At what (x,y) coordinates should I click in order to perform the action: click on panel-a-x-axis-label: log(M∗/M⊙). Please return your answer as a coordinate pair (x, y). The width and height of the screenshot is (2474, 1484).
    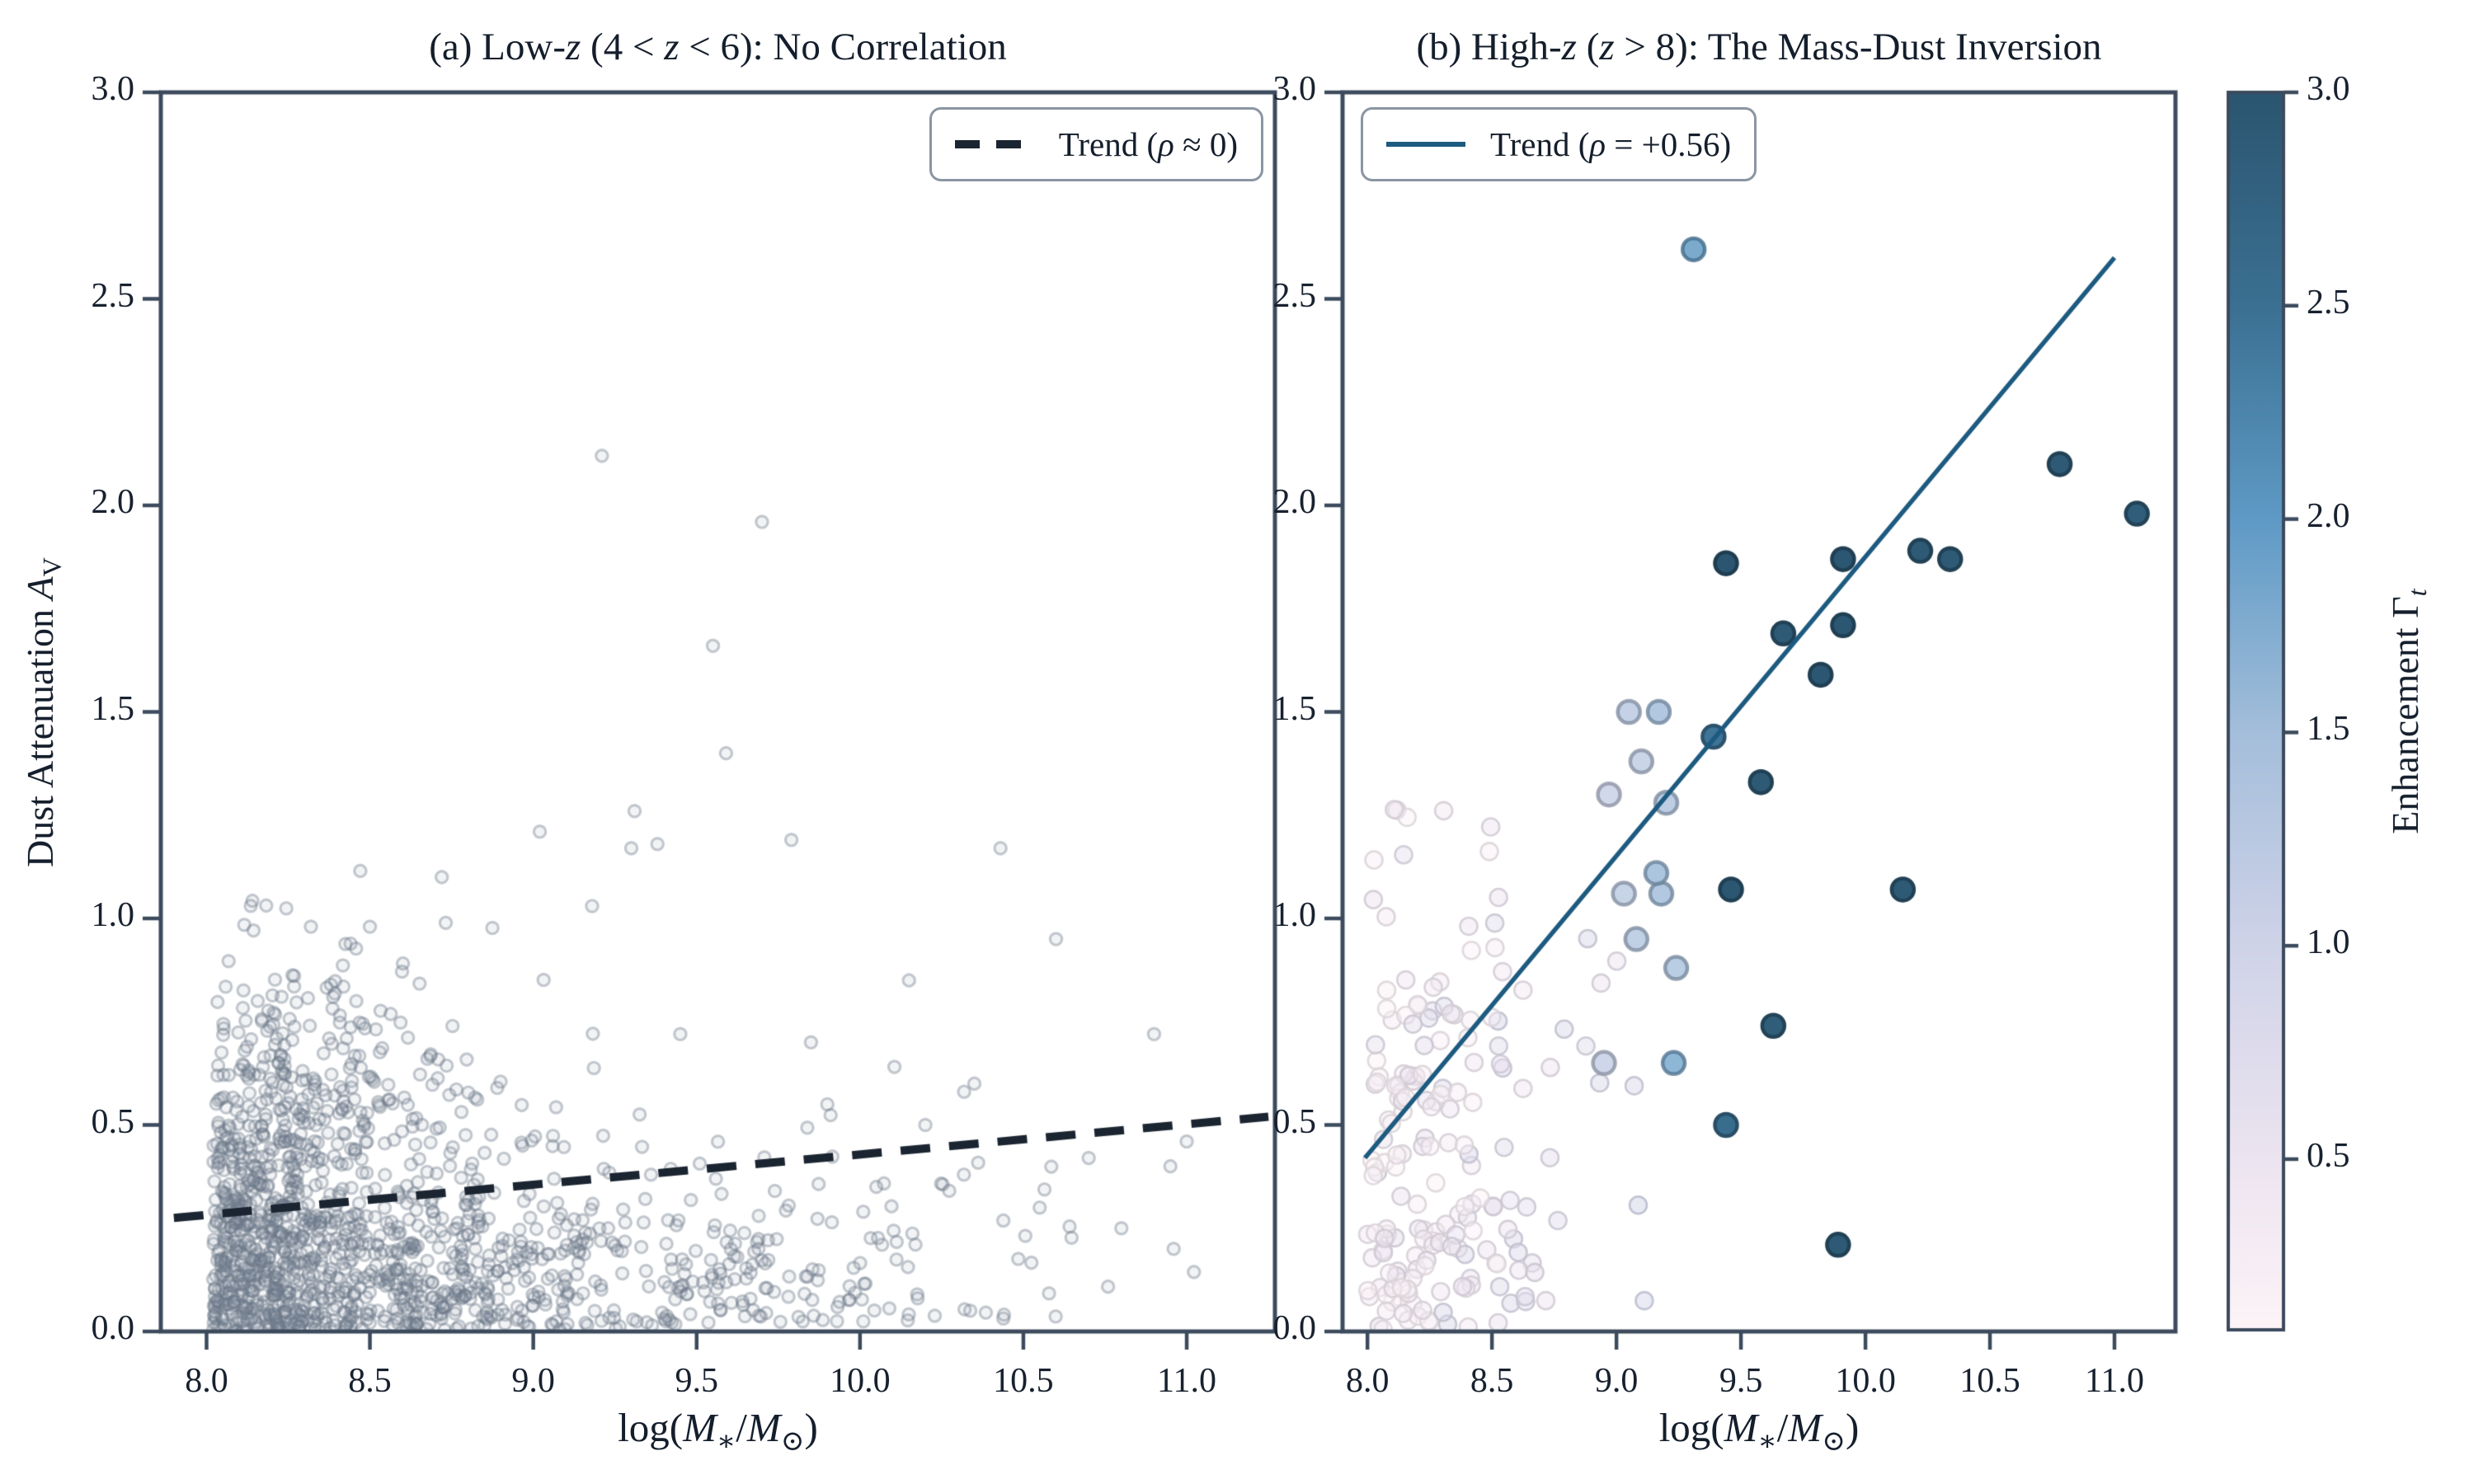
    Looking at the image, I should click on (718, 1431).